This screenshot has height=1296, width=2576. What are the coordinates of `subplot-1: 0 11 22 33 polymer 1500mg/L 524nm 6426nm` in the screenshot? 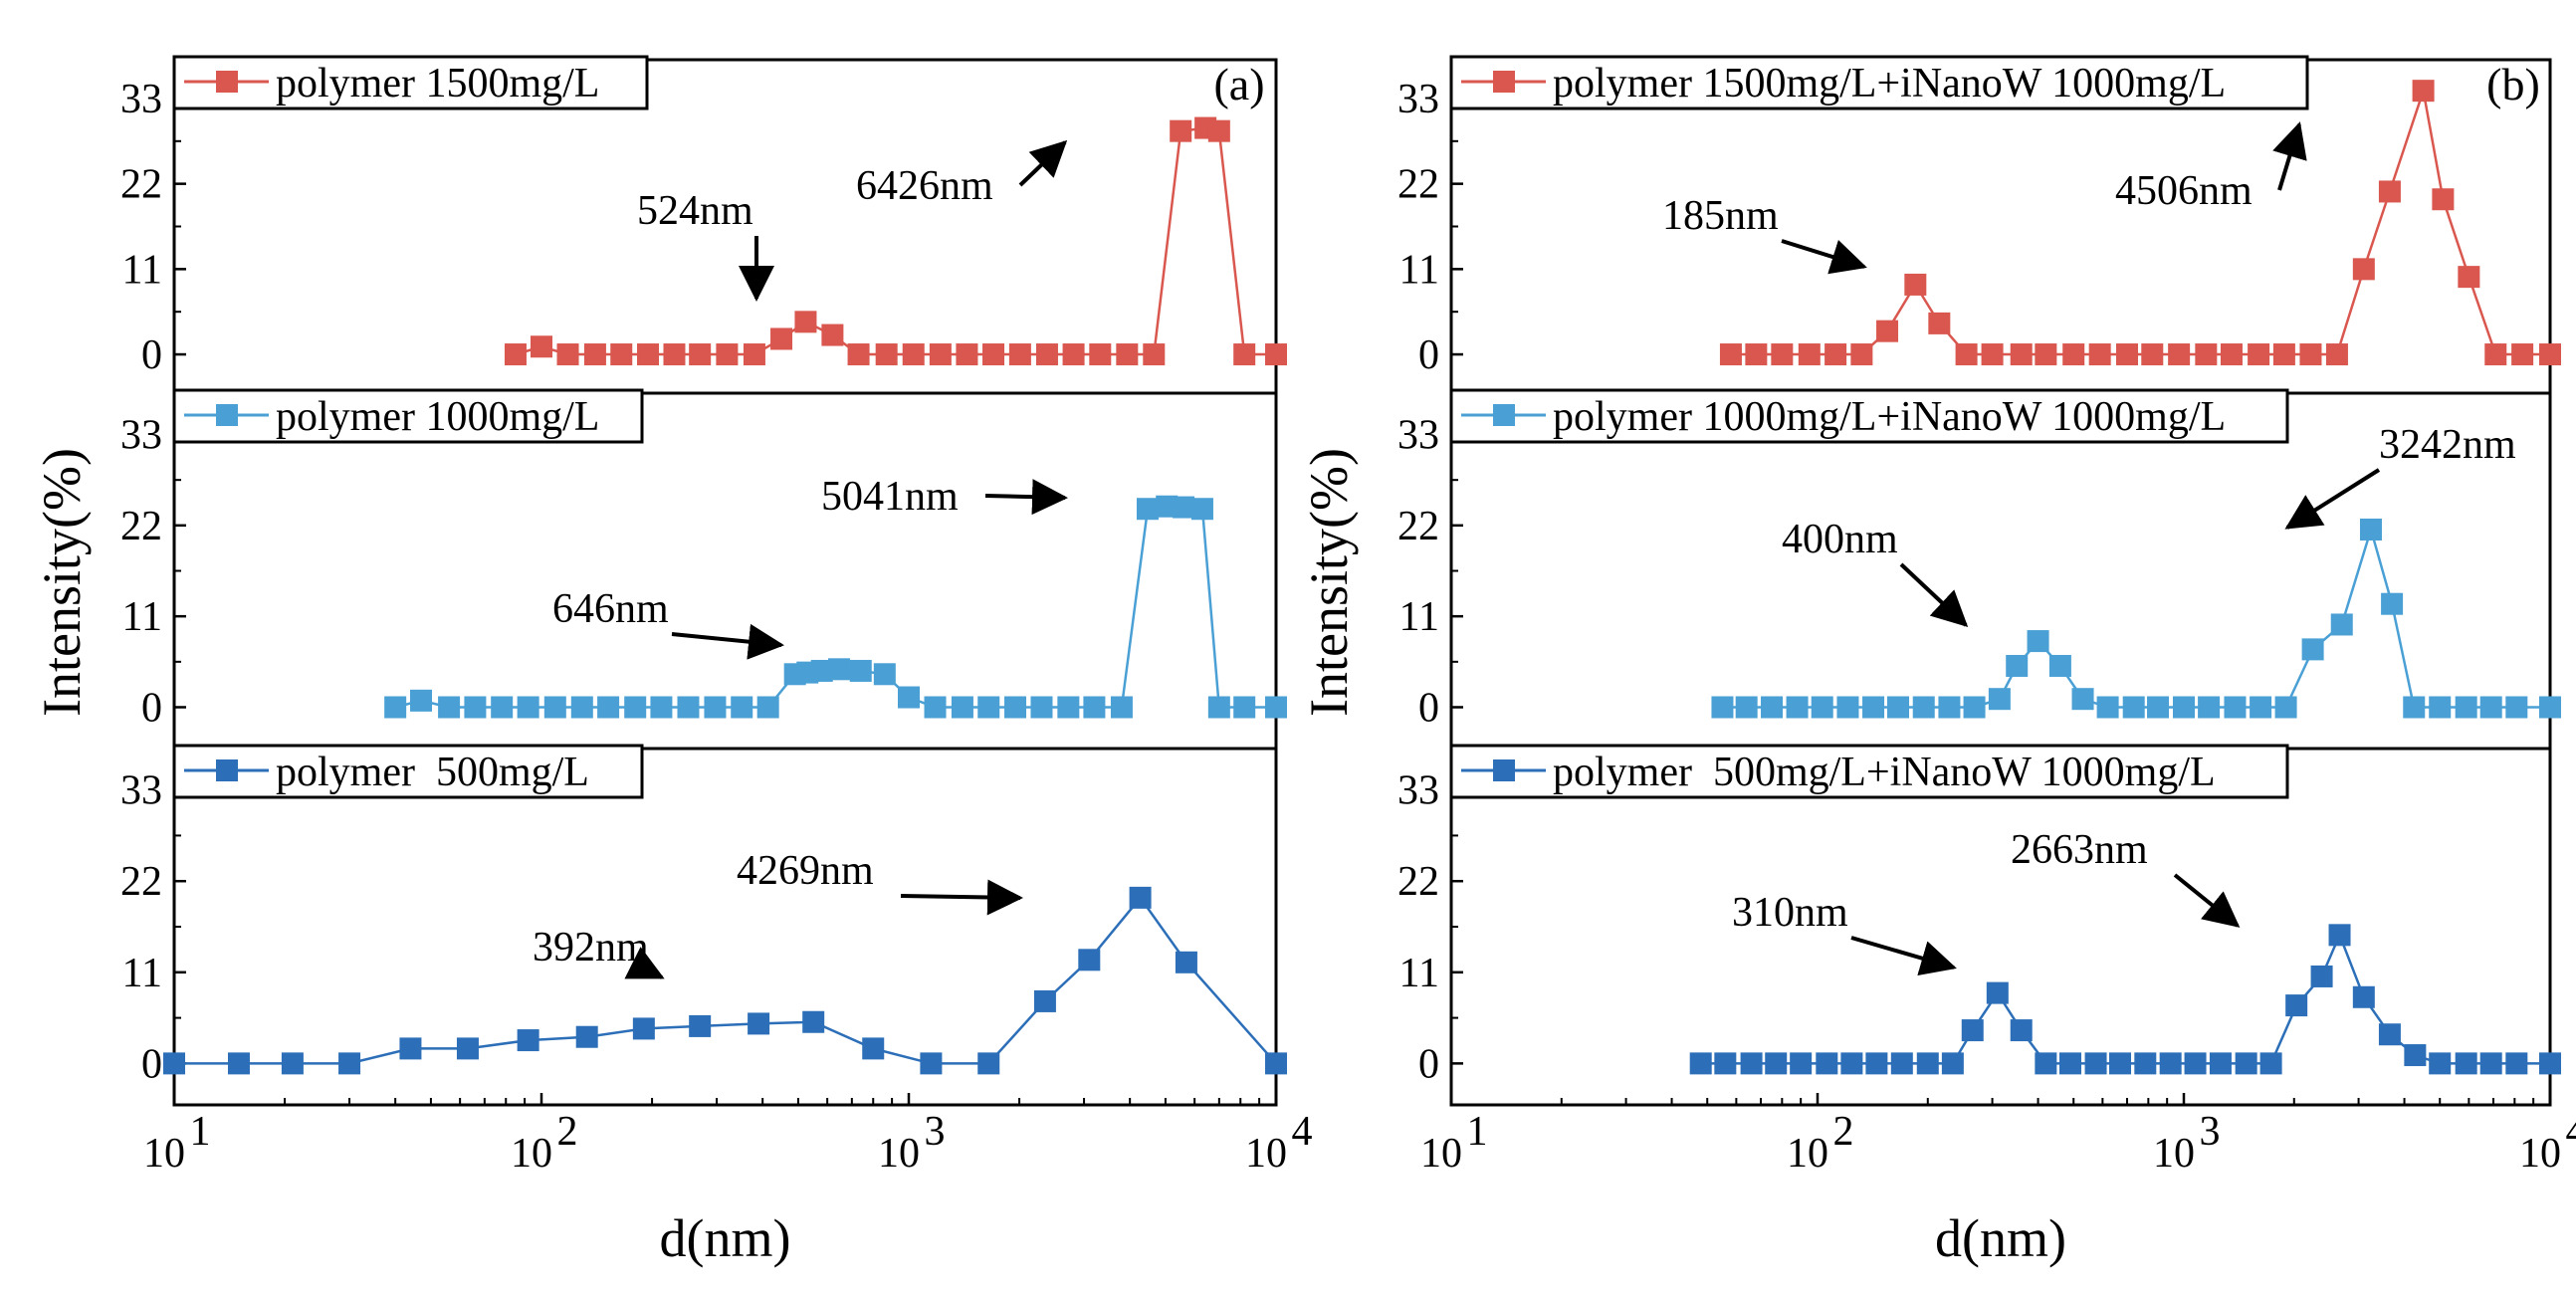 It's located at (703, 225).